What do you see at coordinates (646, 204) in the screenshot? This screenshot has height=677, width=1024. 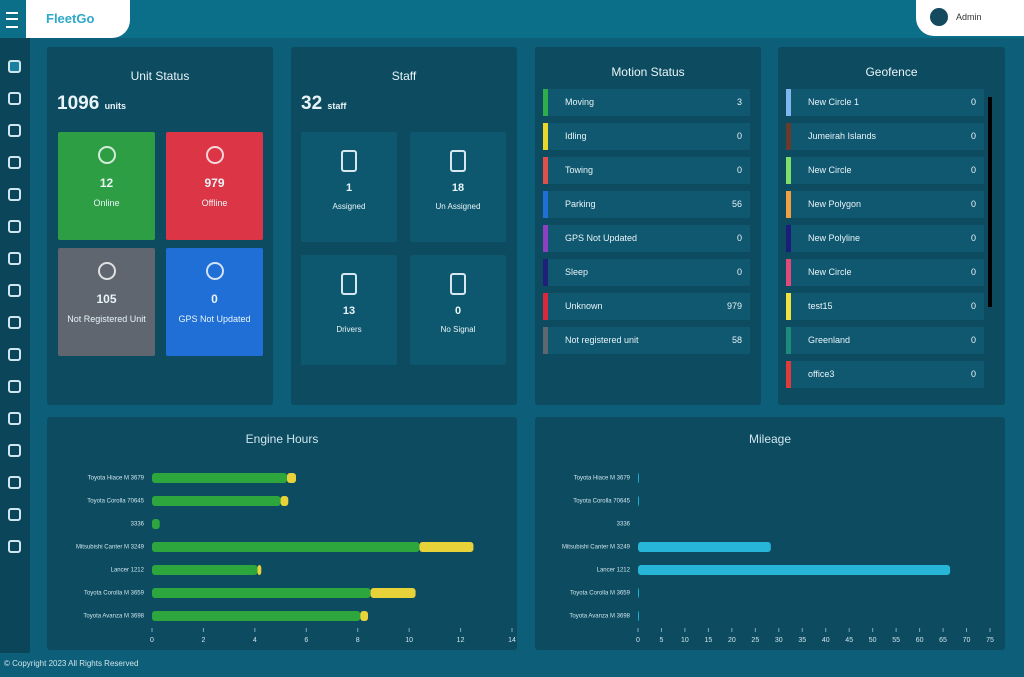 I see `list-row: Parking 56` at bounding box center [646, 204].